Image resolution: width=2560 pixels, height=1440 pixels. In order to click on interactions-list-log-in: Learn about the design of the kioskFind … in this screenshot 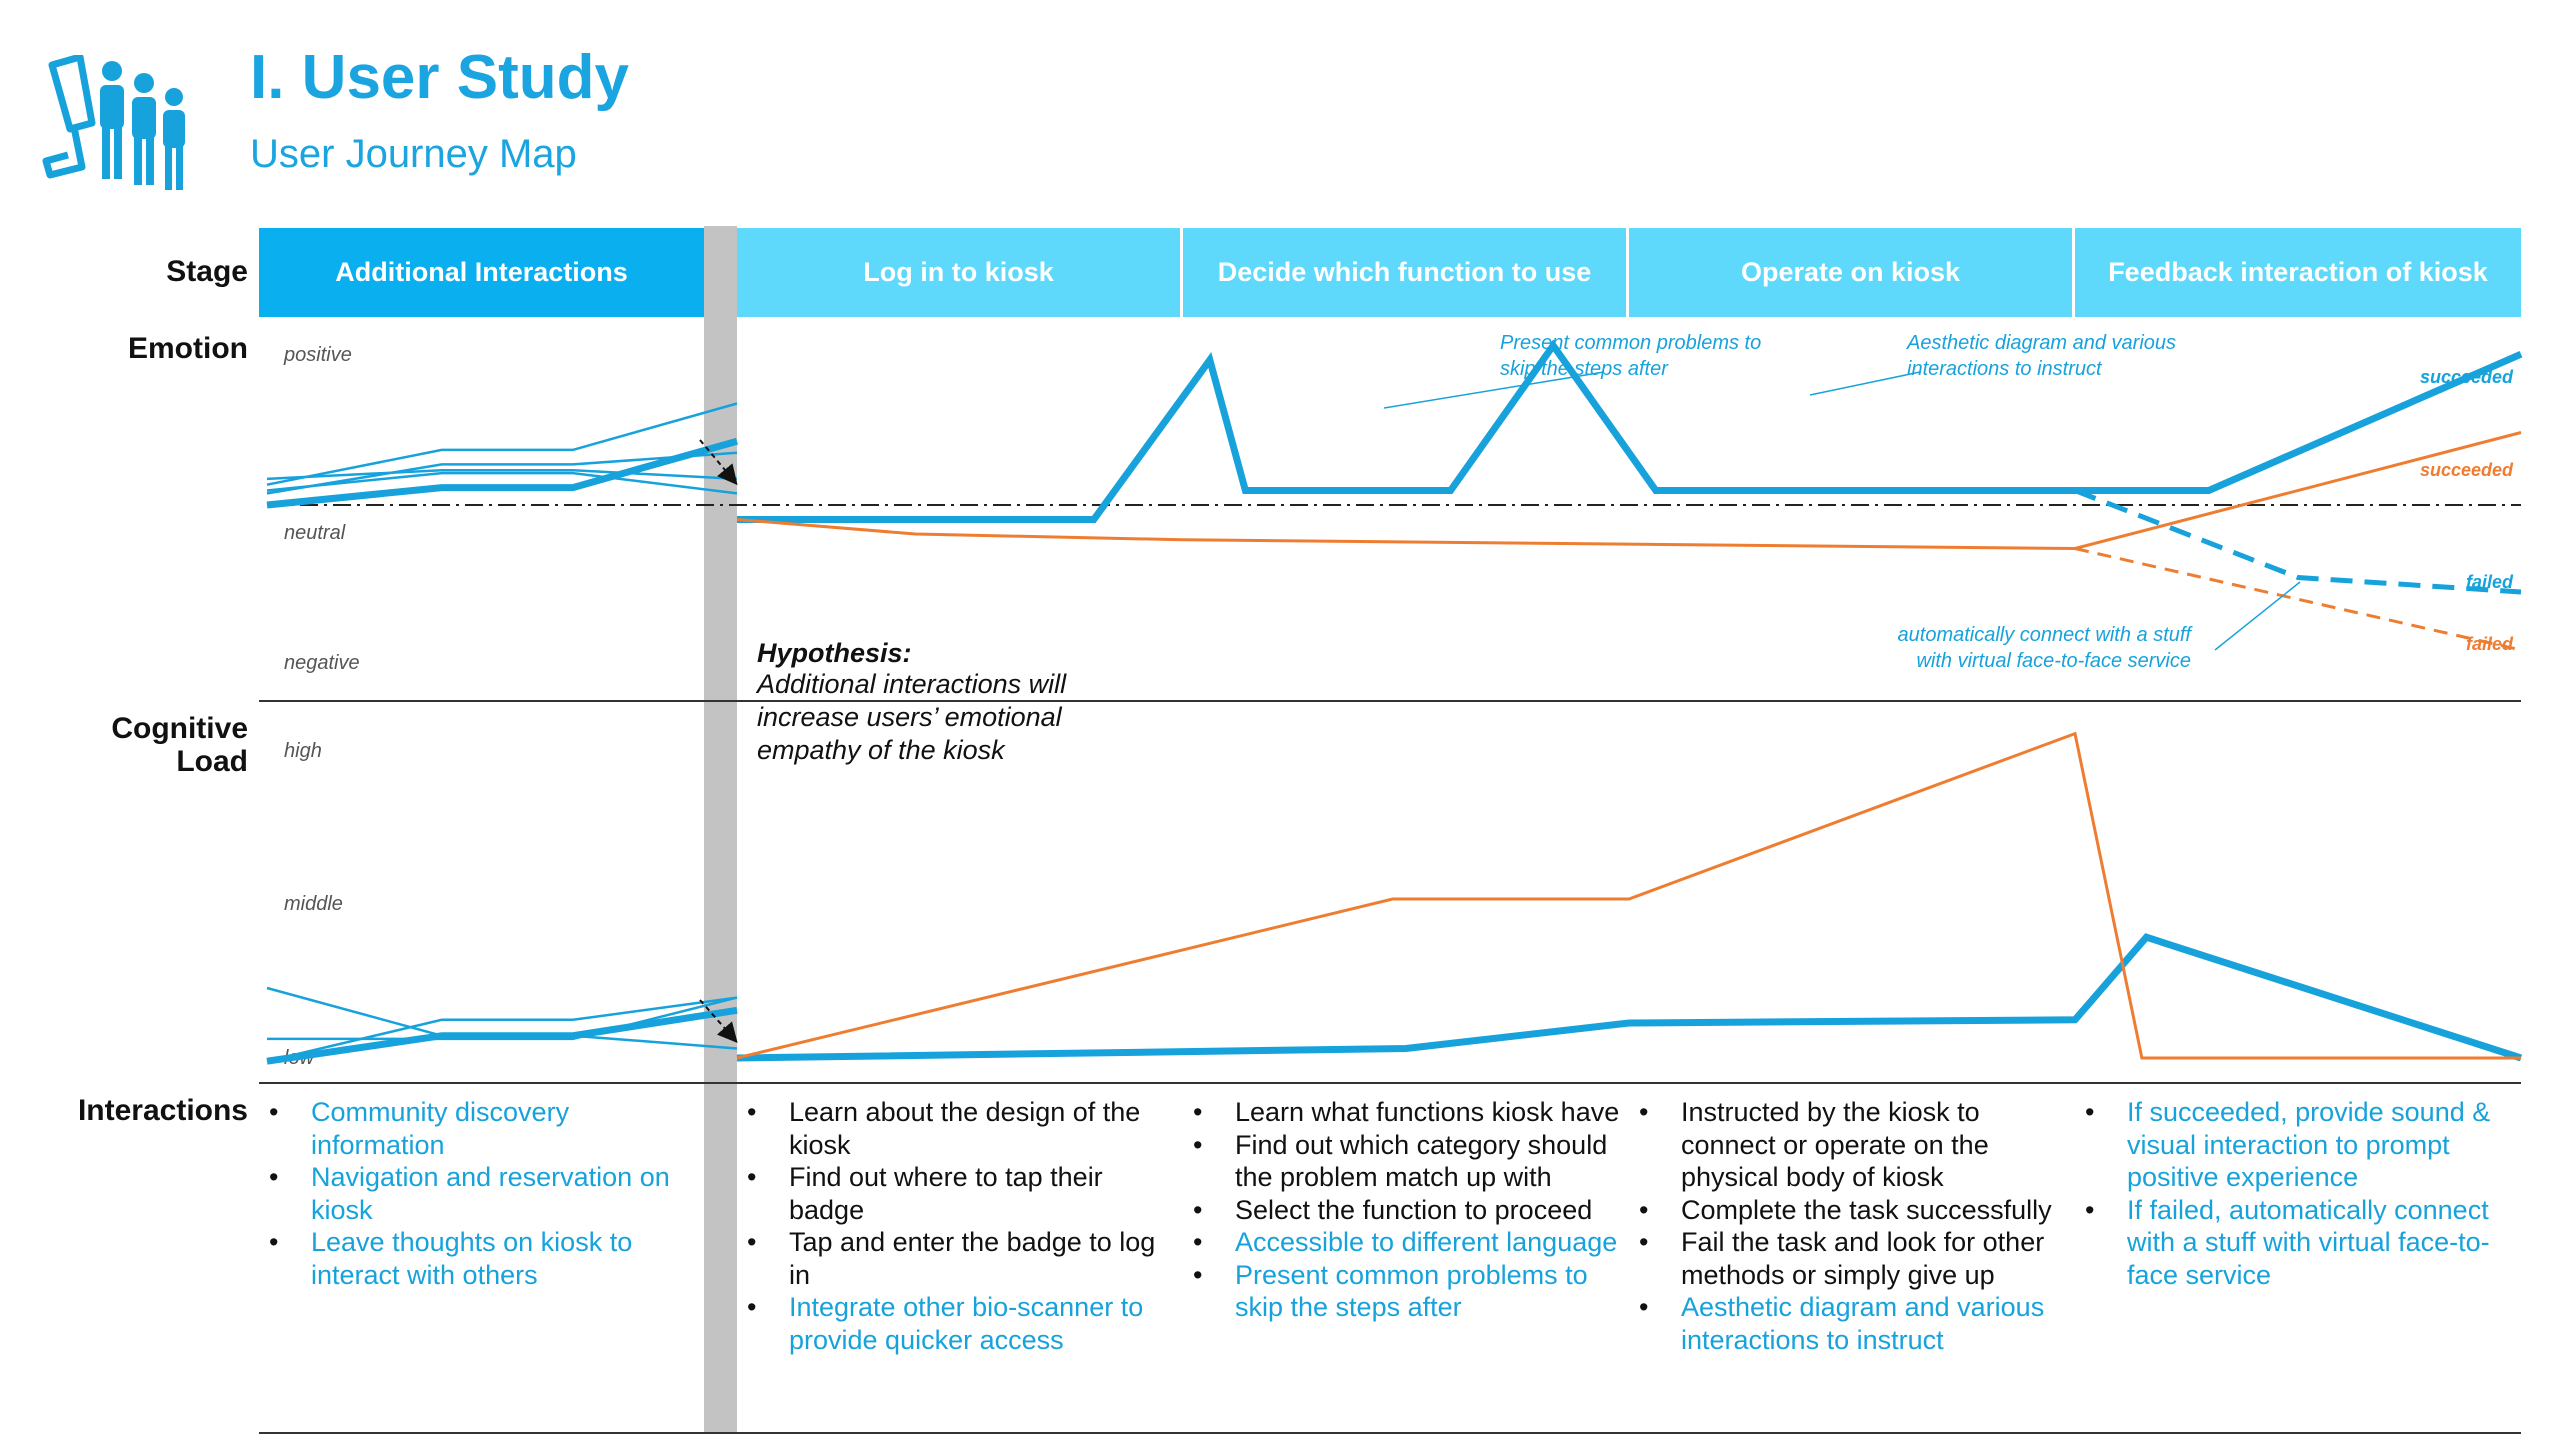, I will do `click(957, 1226)`.